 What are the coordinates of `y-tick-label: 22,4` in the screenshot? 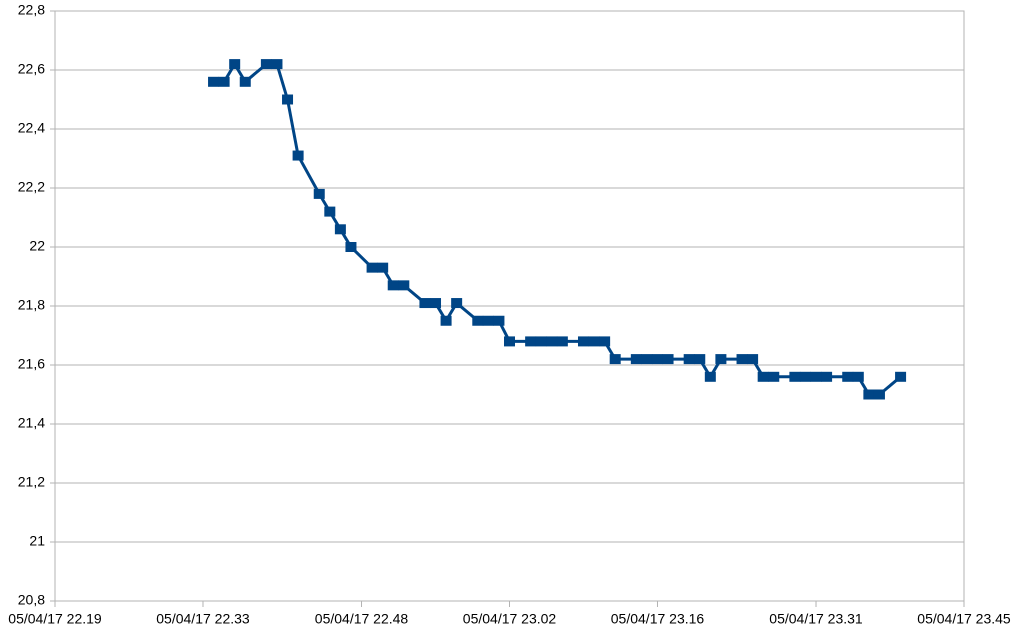 It's located at (31, 128).